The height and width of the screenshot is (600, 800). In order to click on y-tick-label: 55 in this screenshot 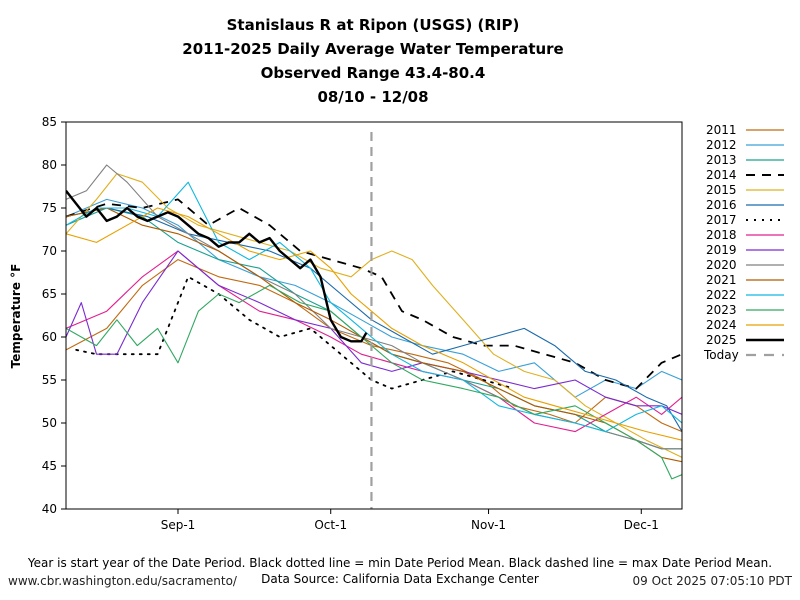, I will do `click(49, 380)`.